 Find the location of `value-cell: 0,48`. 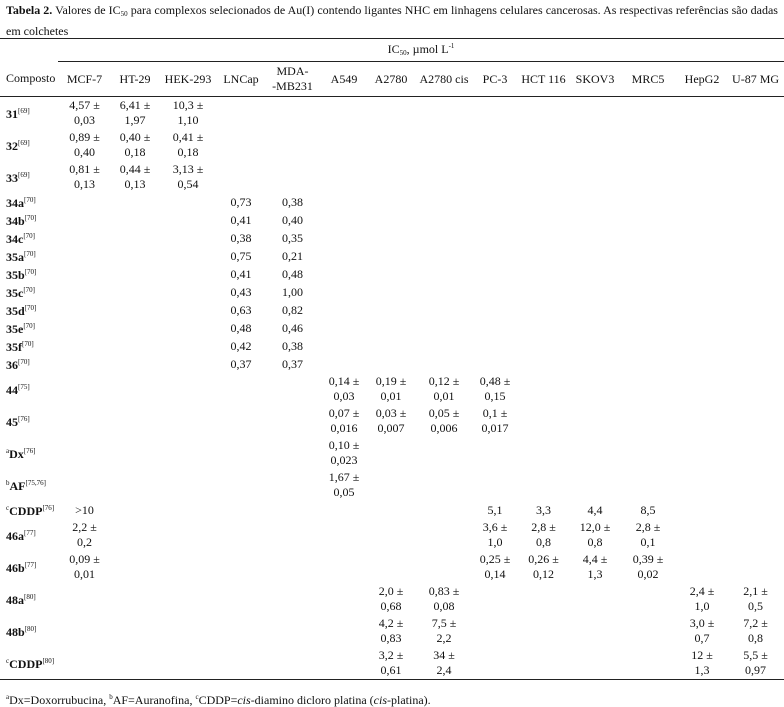

value-cell: 0,48 is located at coordinates (241, 328).